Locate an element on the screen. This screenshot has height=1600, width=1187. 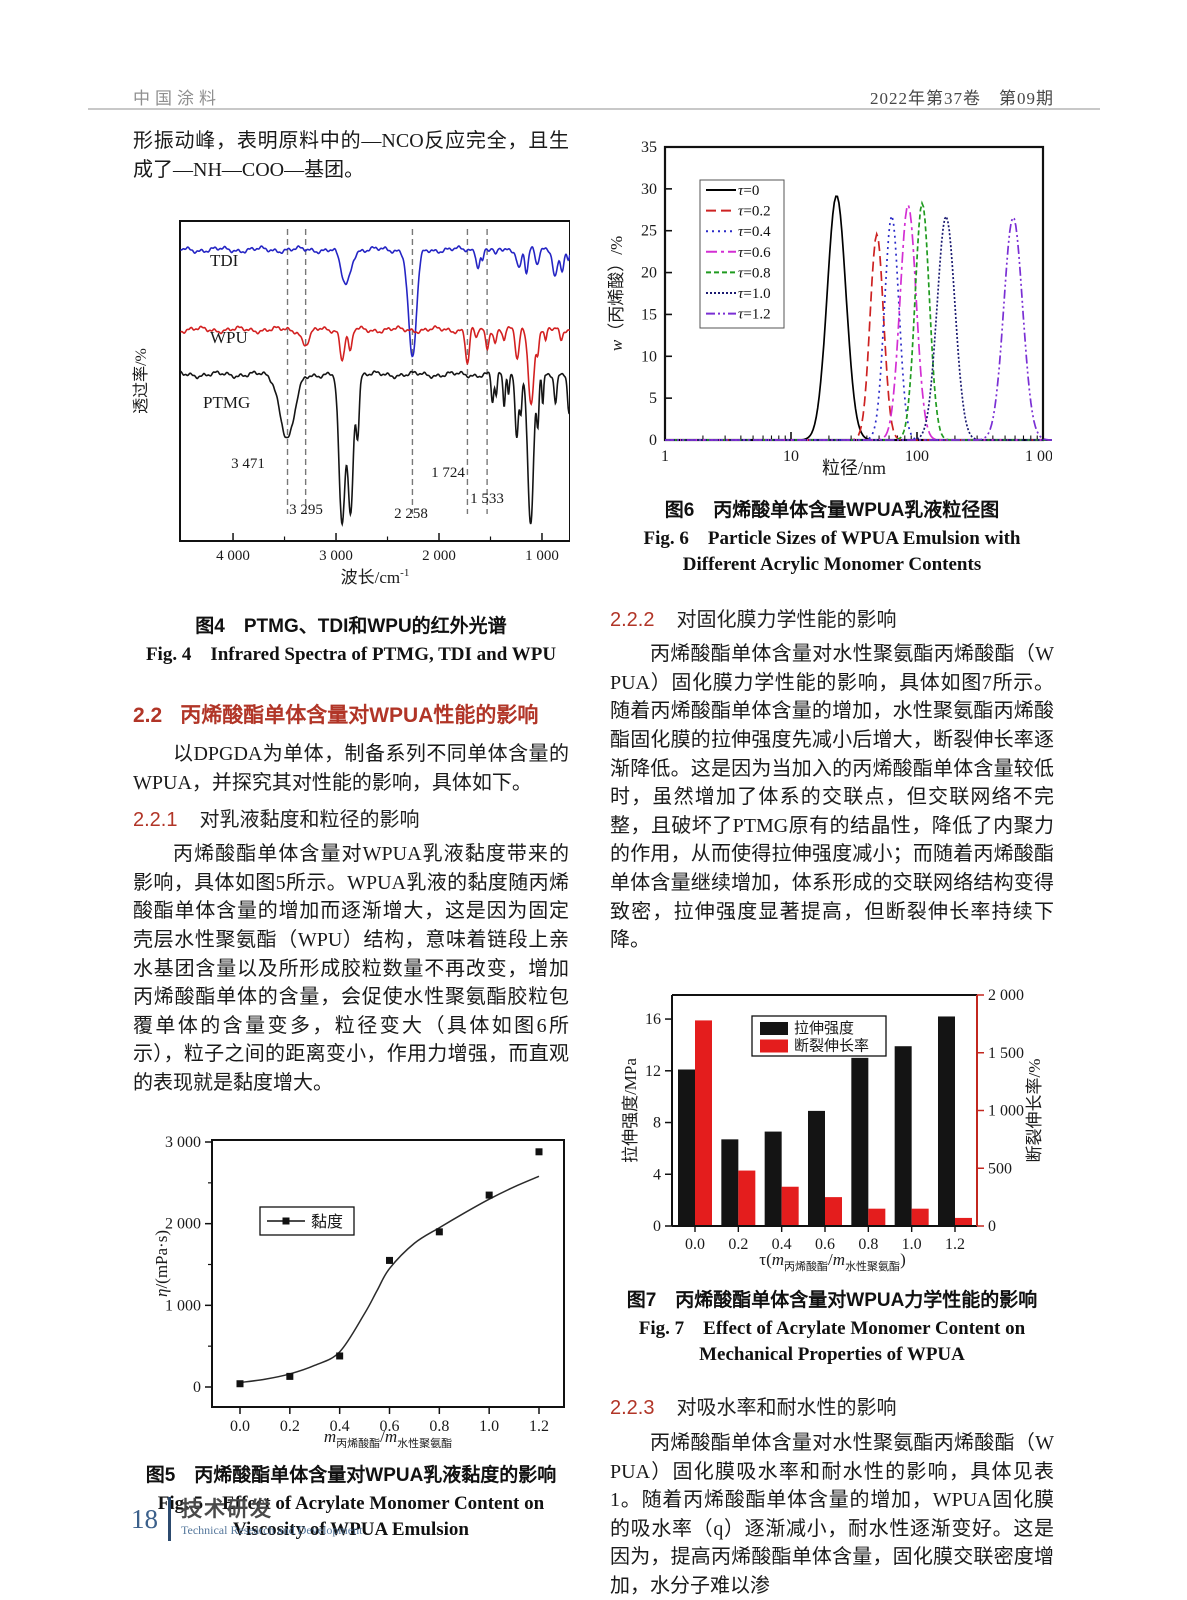
fig4-series-label-WPU: WPU is located at coordinates (229, 337).